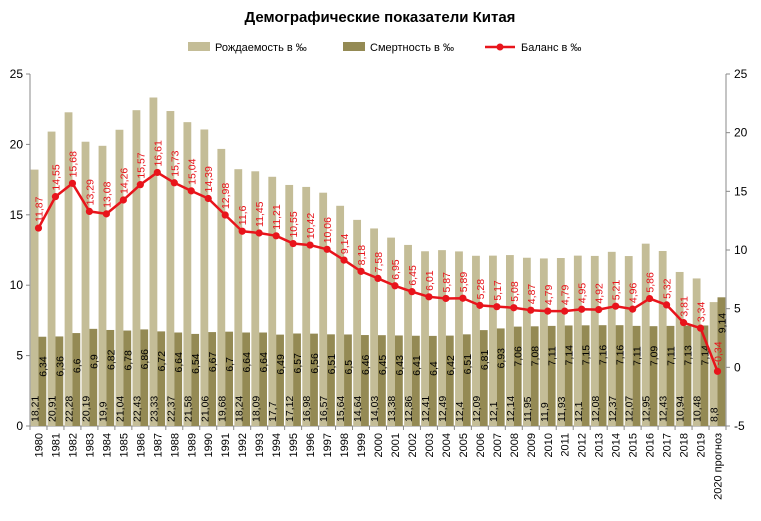  I want to click on death-bar-2012, so click(585, 375).